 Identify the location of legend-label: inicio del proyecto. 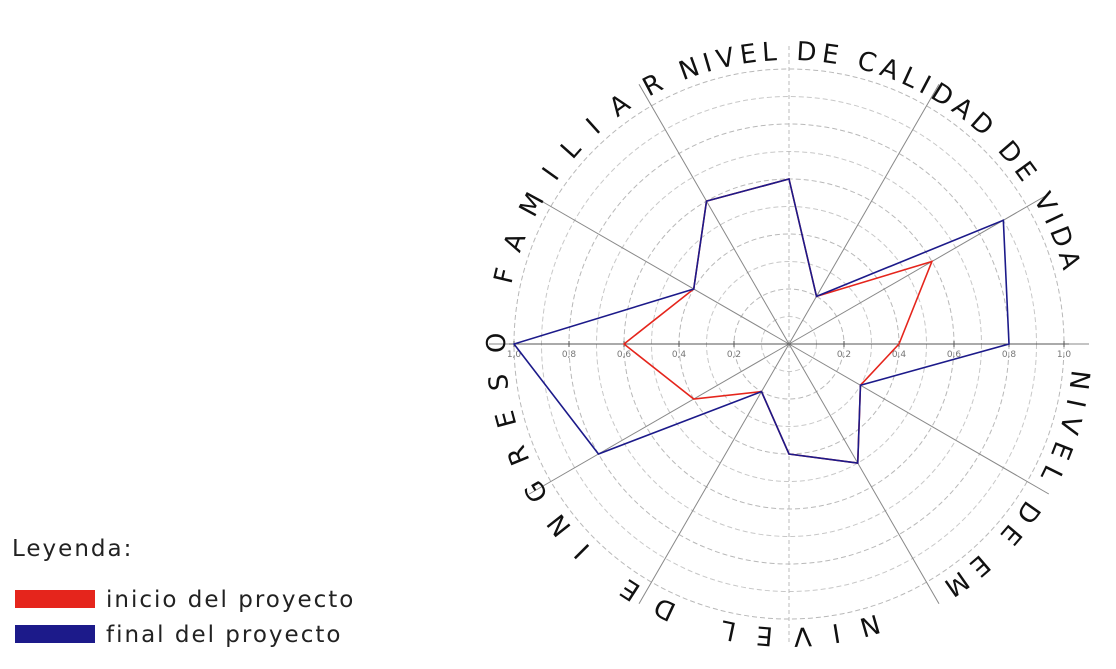
(230, 600).